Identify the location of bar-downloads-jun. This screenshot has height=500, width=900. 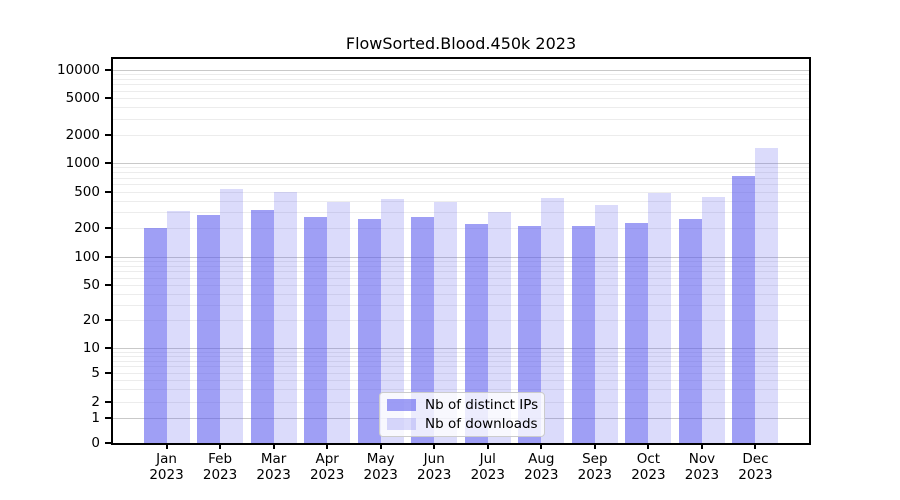
(446, 322).